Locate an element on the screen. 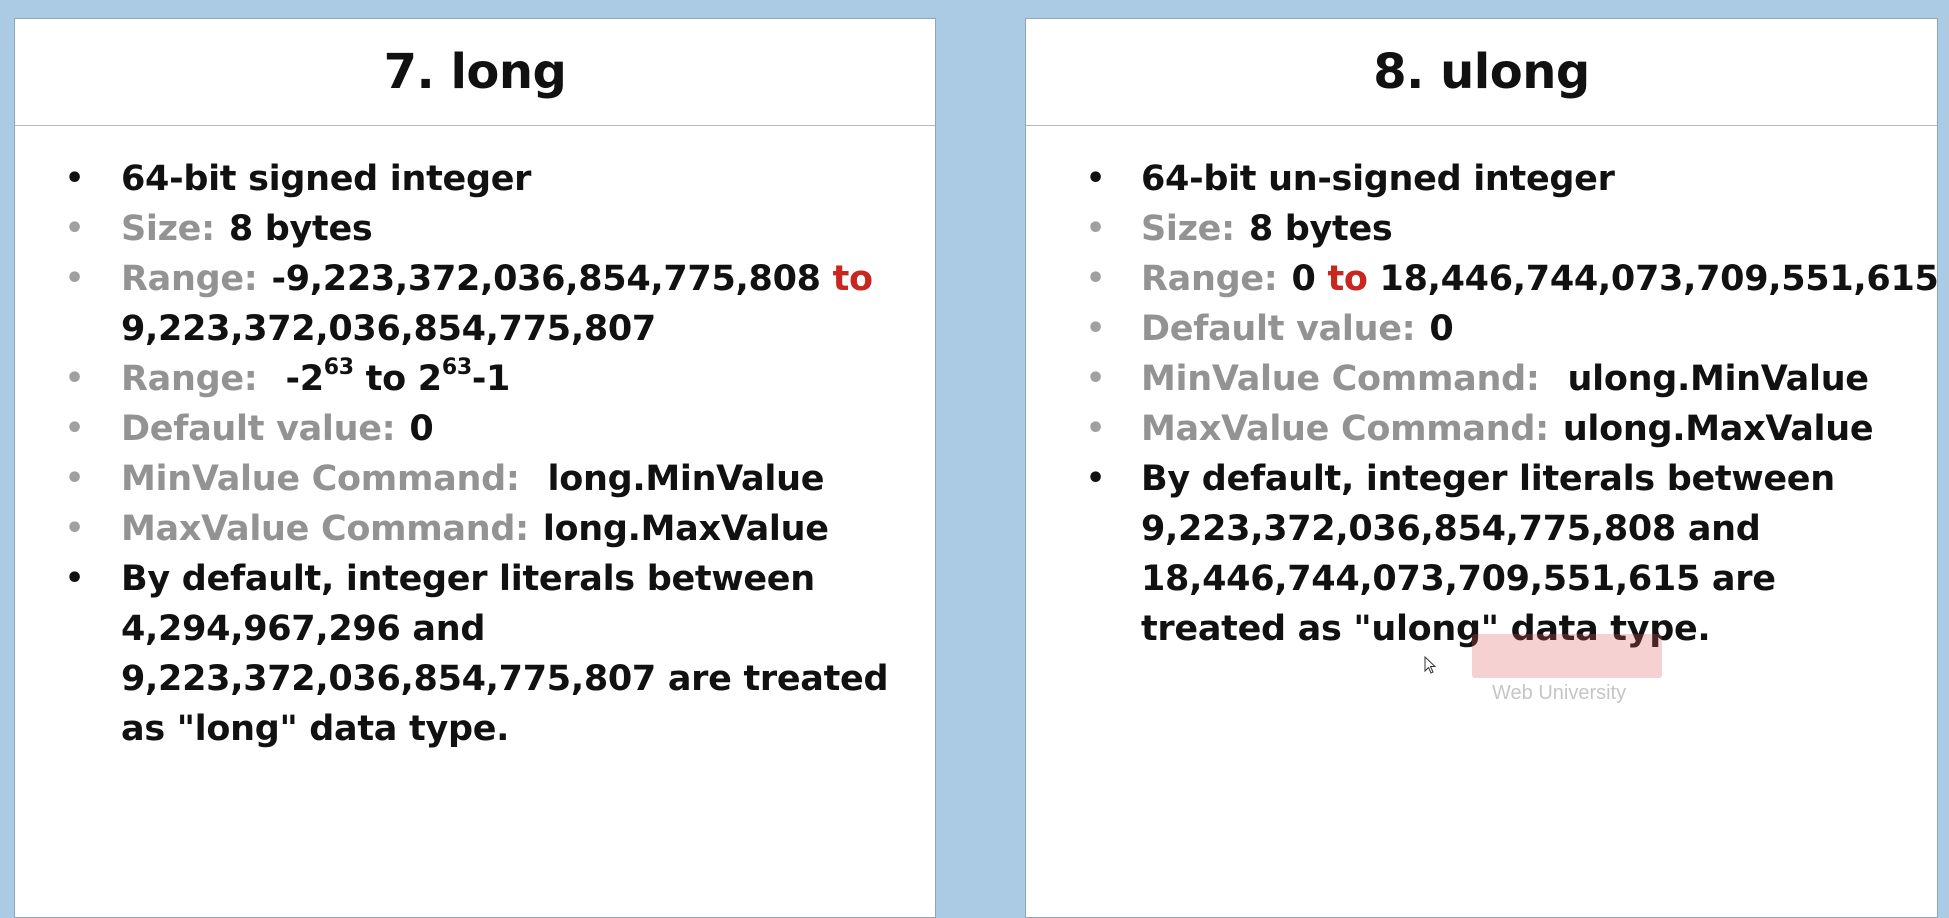 The width and height of the screenshot is (1949, 918). range-power-connector: to is located at coordinates (385, 379).